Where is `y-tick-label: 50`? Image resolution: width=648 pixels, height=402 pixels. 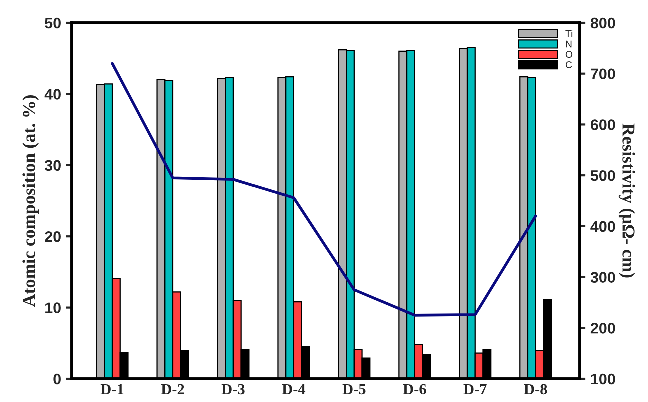 y-tick-label: 50 is located at coordinates (53, 23).